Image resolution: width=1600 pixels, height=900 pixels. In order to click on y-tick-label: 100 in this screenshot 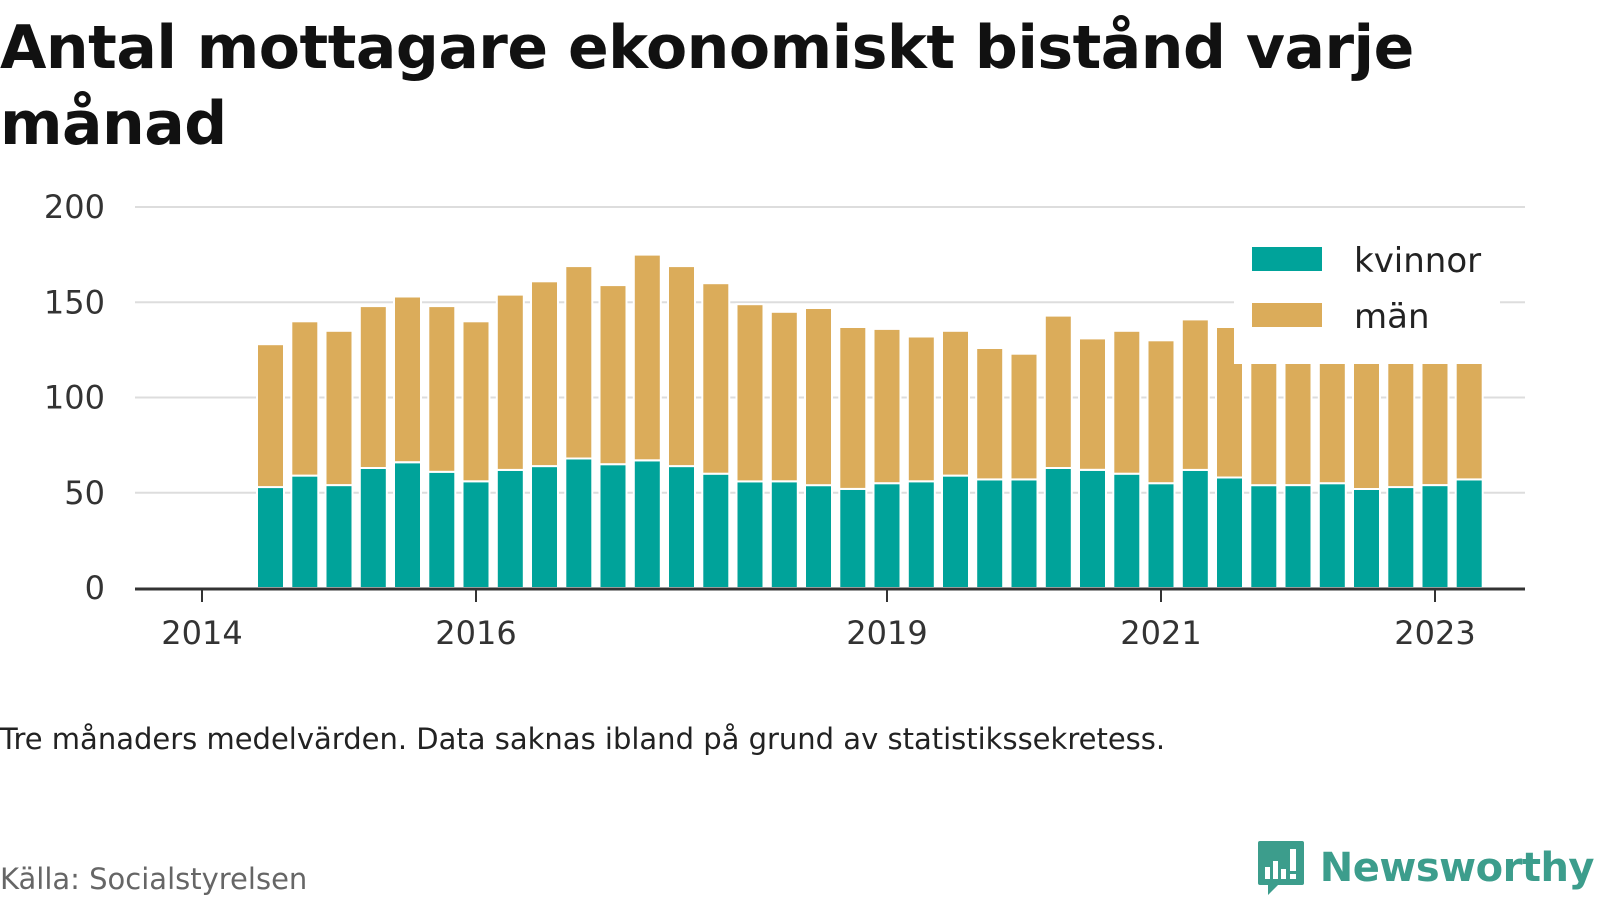, I will do `click(74, 398)`.